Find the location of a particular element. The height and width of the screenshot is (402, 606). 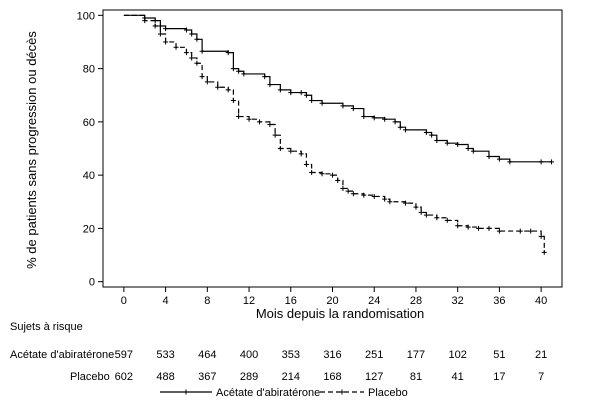

risk-value: 102 is located at coordinates (458, 355).